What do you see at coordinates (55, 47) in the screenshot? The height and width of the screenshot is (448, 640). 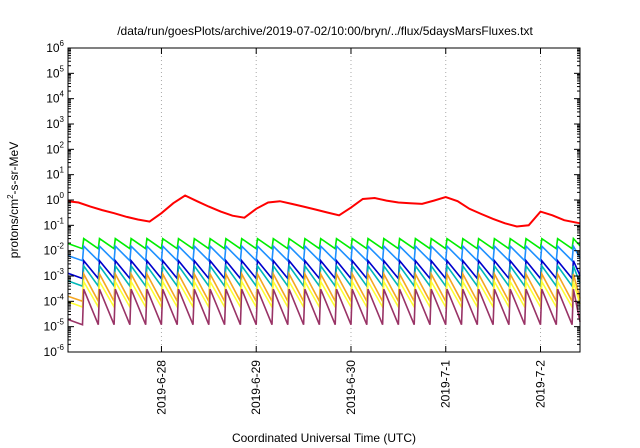 I see `y-tick-label: 10⁶` at bounding box center [55, 47].